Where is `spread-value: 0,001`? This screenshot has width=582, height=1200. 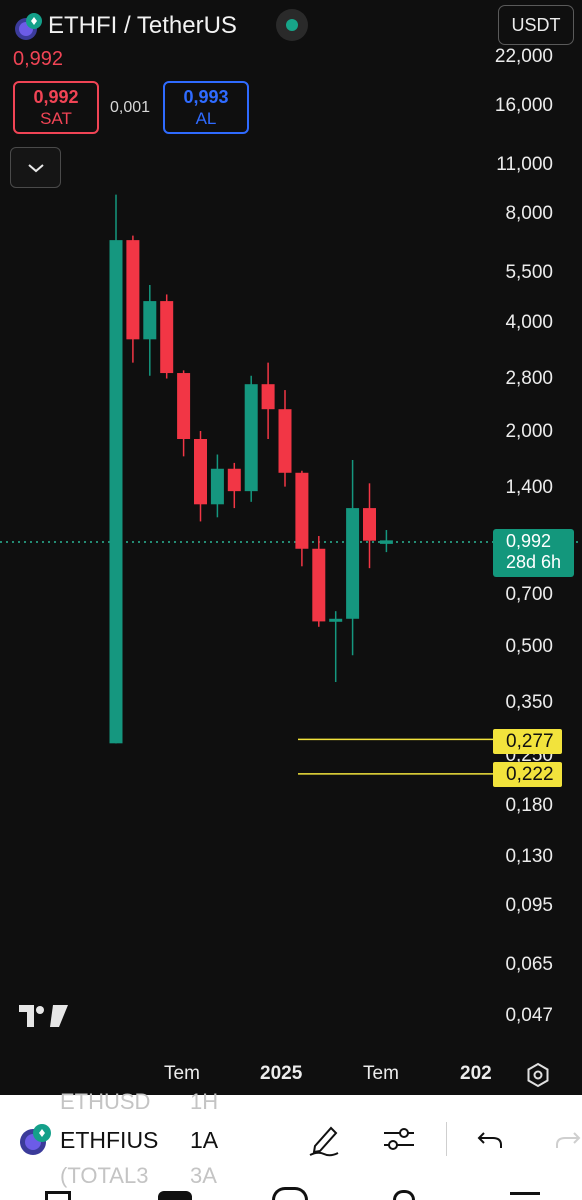
spread-value: 0,001 is located at coordinates (130, 107).